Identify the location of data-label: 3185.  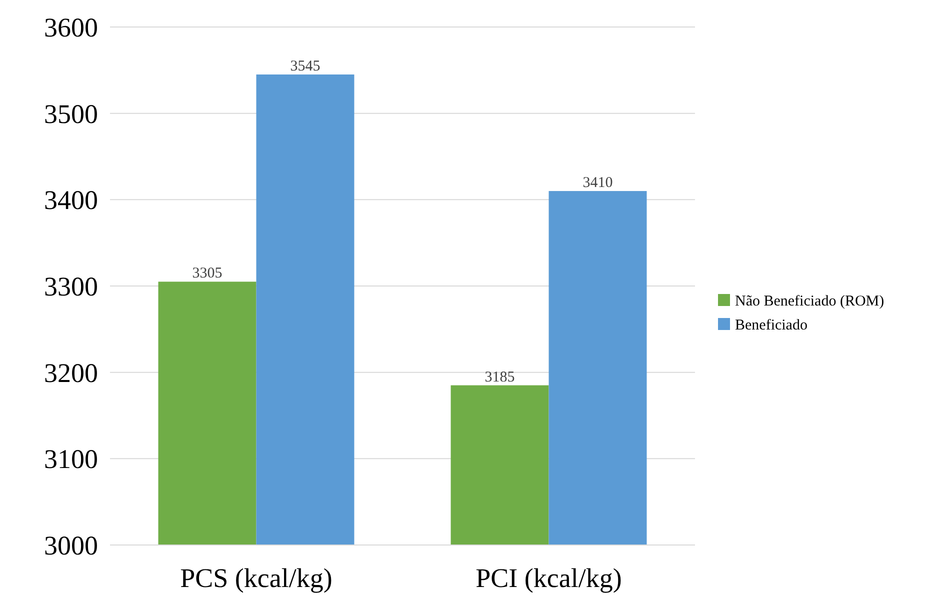
(499, 377).